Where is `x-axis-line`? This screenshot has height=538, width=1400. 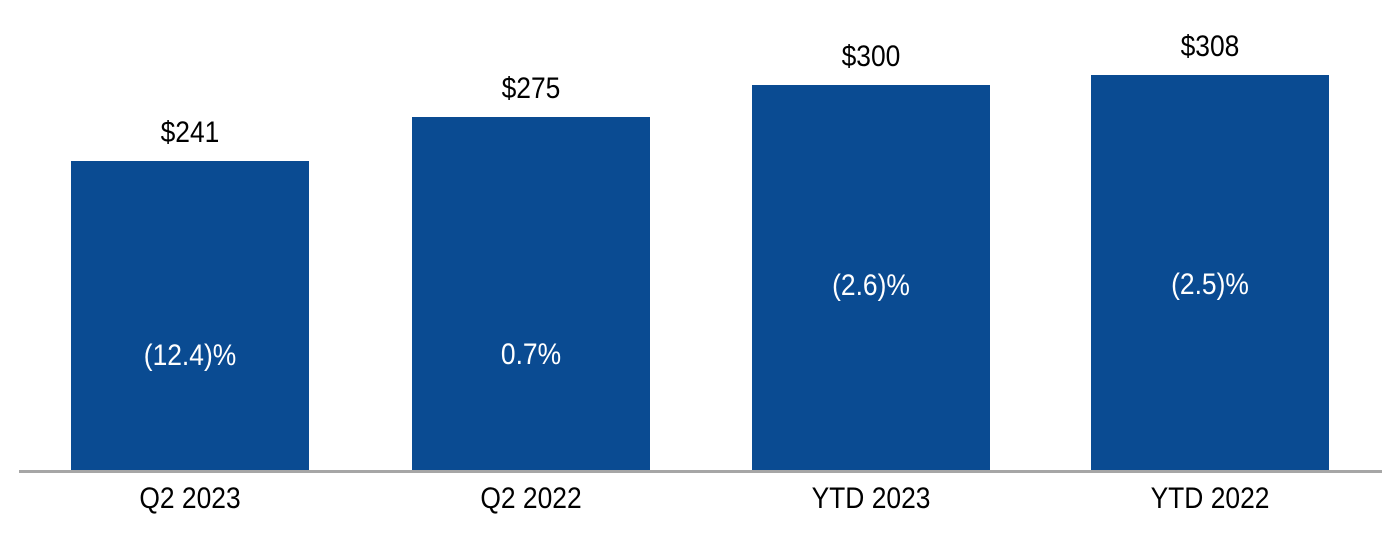 x-axis-line is located at coordinates (700, 471).